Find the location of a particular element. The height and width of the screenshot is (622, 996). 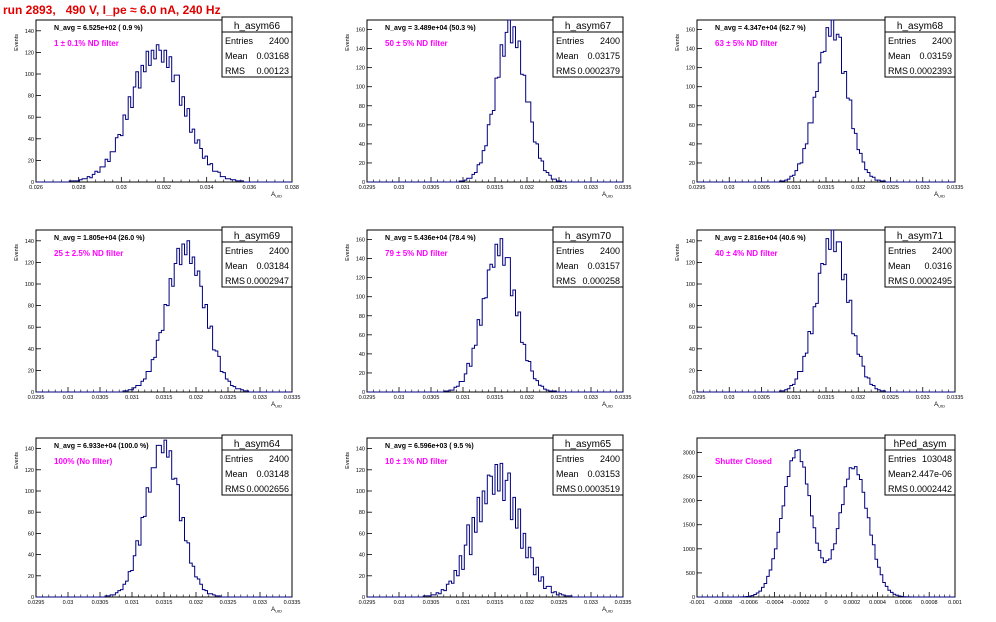

navg-label: N_avg = 6.525e+02 ( 0.9 %) is located at coordinates (98, 28).